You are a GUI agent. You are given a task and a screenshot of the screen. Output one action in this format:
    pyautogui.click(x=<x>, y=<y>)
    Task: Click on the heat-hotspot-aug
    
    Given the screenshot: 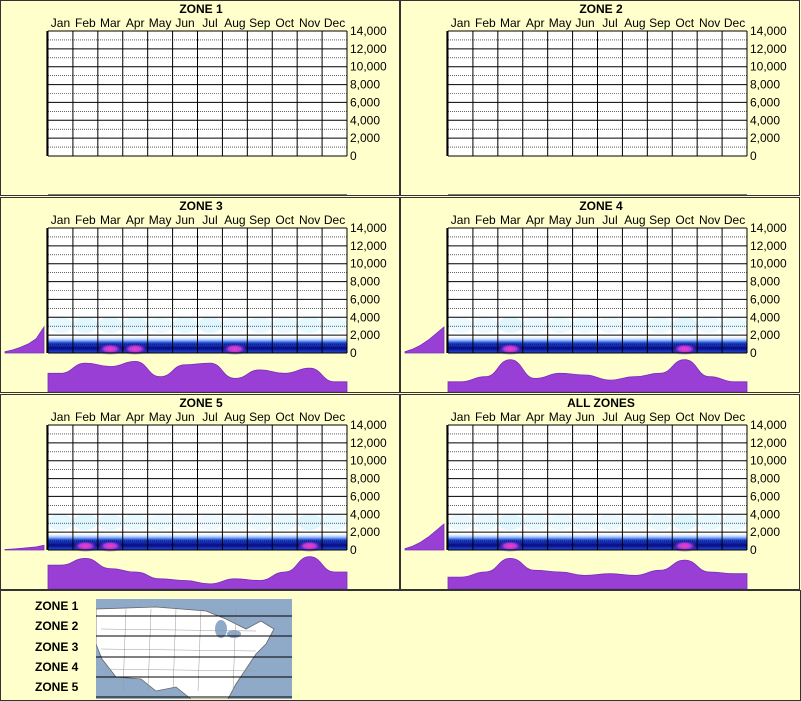 What is the action you would take?
    pyautogui.click(x=235, y=349)
    